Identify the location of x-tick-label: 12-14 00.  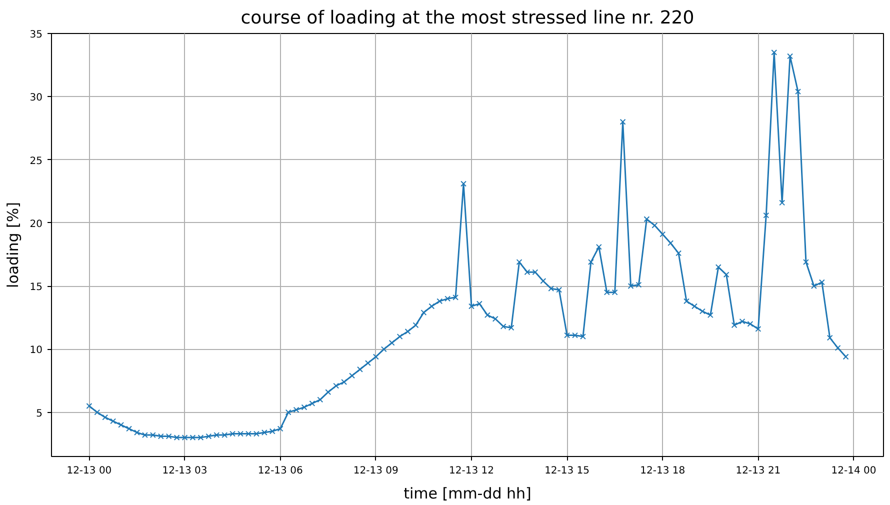
(853, 471).